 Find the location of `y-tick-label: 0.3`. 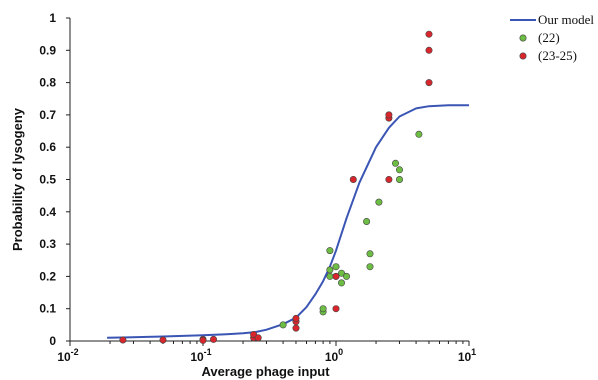

y-tick-label: 0.3 is located at coordinates (47, 244).